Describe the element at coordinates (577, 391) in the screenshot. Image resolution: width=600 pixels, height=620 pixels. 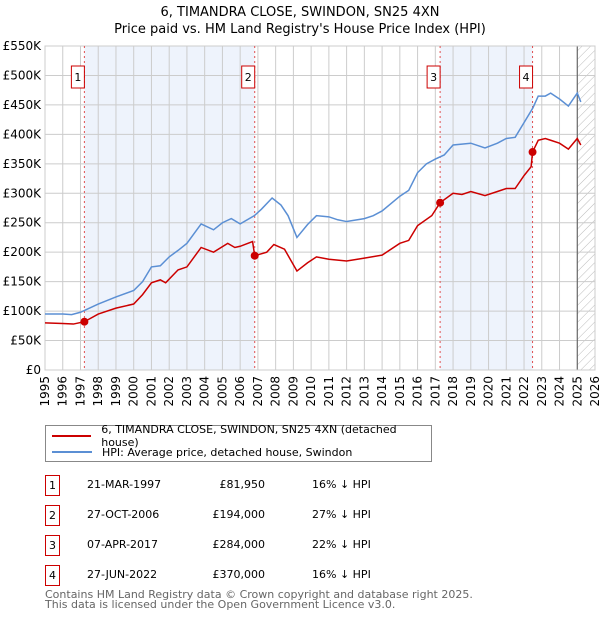
I see `x-tick-label: 2025` at that location.